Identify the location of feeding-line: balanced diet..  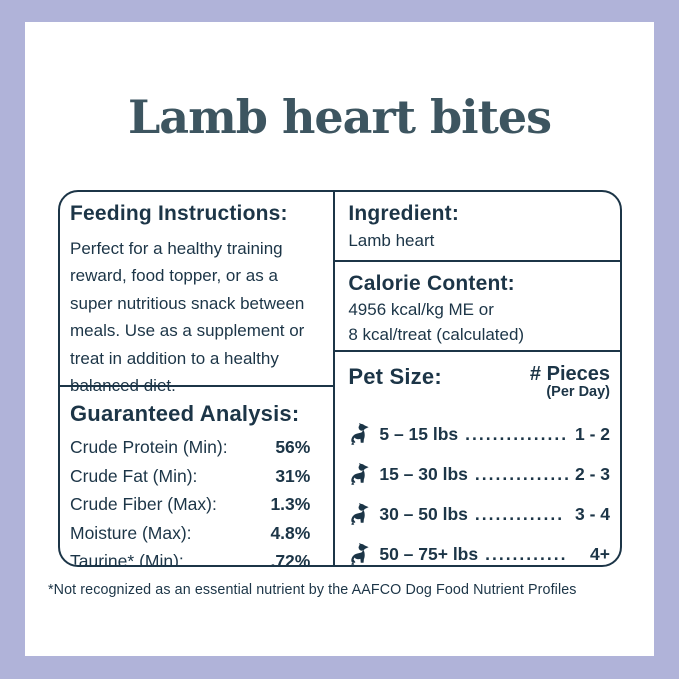
(123, 386).